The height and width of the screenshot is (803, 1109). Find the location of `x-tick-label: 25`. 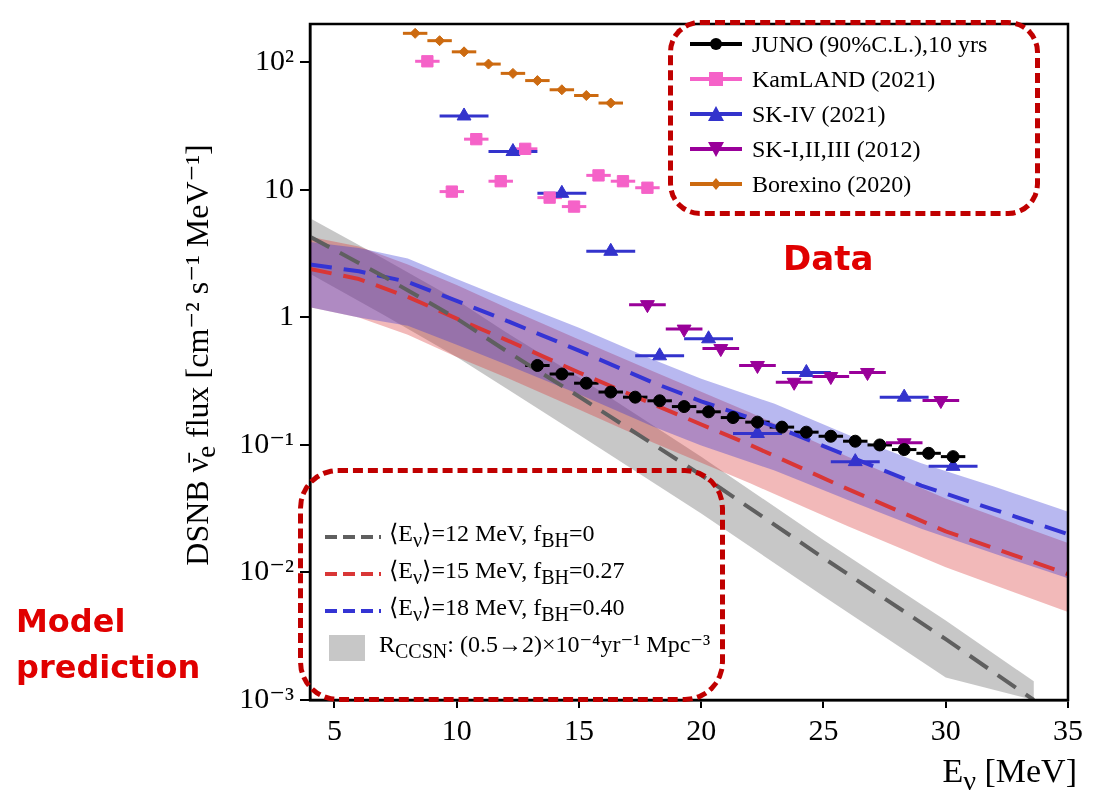

x-tick-label: 25 is located at coordinates (823, 729).